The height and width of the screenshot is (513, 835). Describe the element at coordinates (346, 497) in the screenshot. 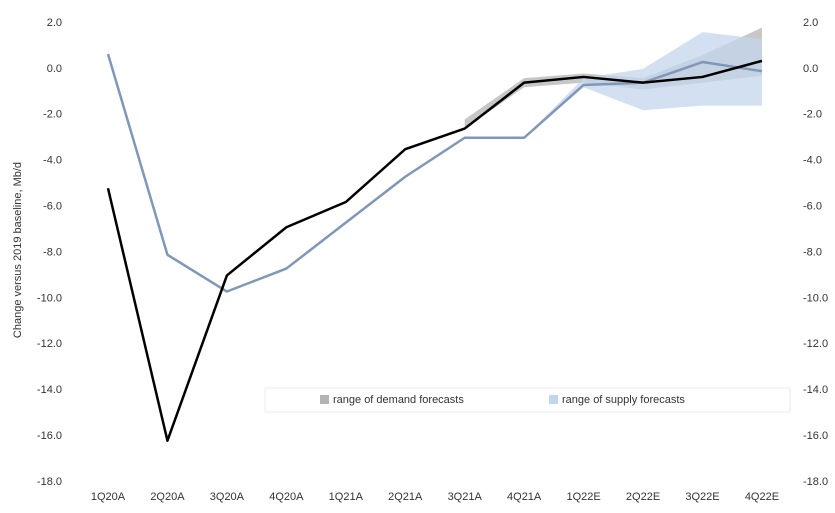

I see `x-tick-label: 1Q21A` at that location.